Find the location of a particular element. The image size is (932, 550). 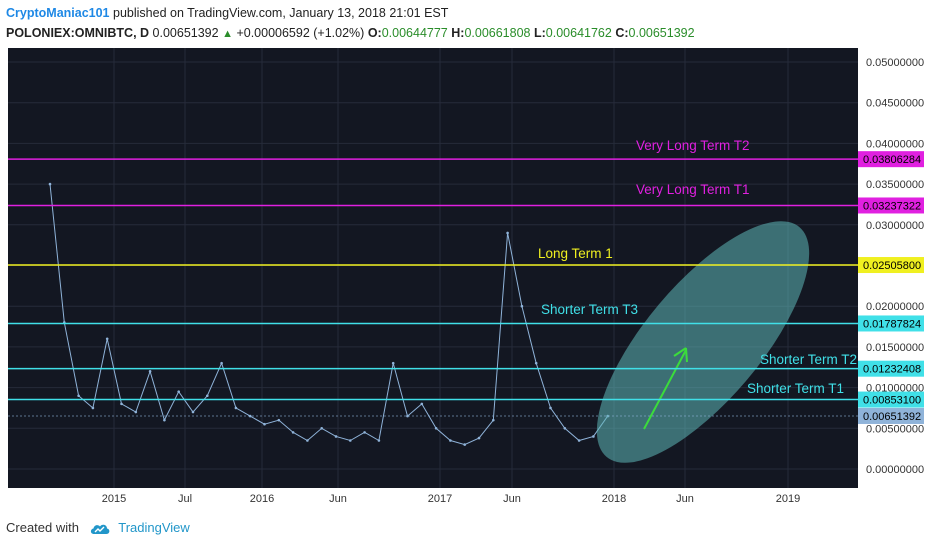

footer: Created with TradingView is located at coordinates (98, 528).